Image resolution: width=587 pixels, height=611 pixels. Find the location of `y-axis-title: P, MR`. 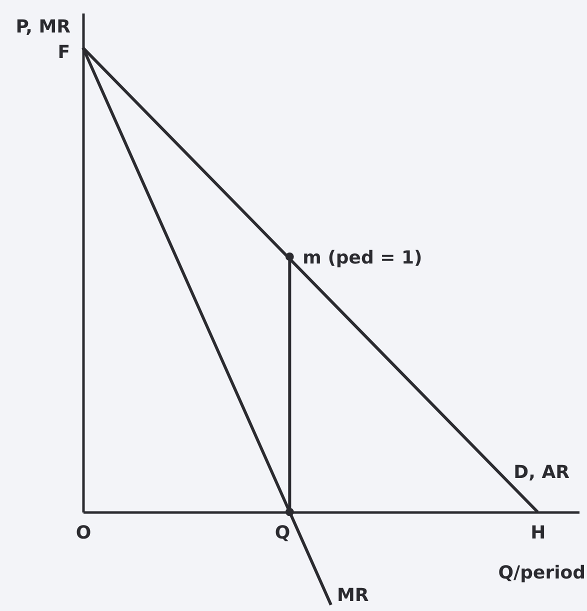

y-axis-title: P, MR is located at coordinates (43, 27).